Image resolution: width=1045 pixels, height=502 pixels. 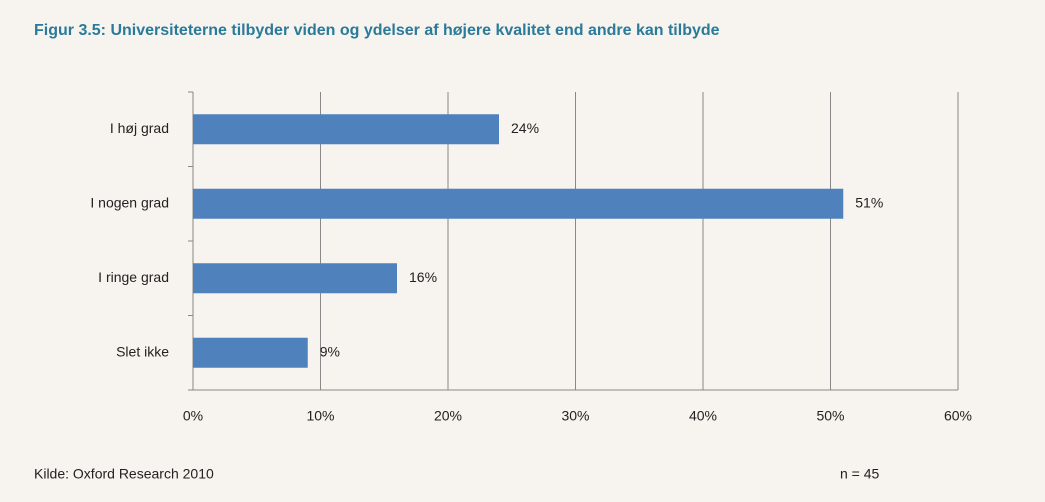 I want to click on x-tick-label: 0%, so click(x=193, y=416).